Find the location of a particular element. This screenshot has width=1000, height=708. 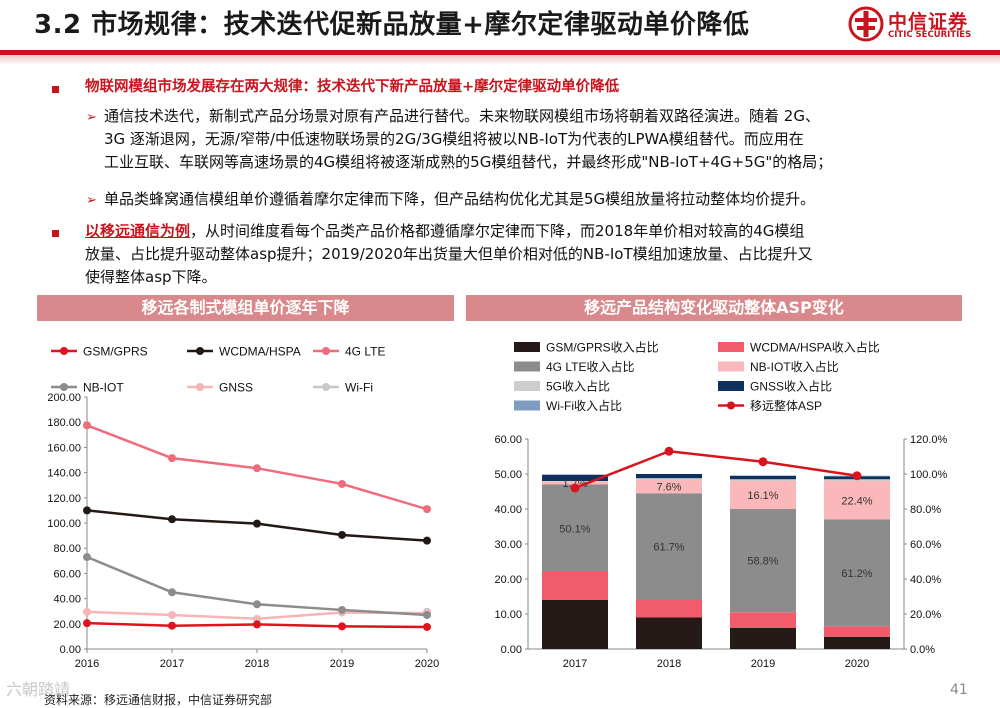

x-tick-label: 2018 is located at coordinates (257, 664).